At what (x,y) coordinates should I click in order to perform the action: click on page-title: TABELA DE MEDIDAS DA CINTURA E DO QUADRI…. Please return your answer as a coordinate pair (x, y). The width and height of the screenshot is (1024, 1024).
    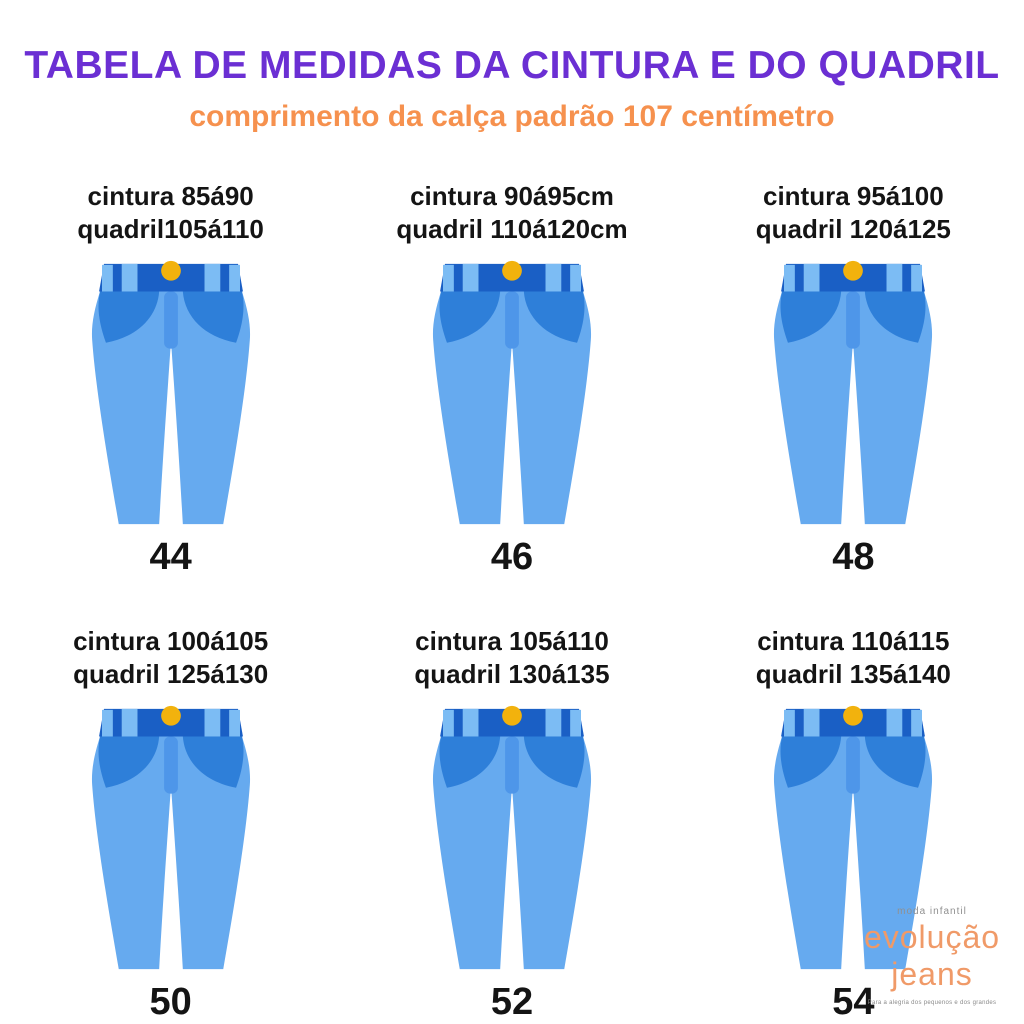
    Looking at the image, I should click on (512, 65).